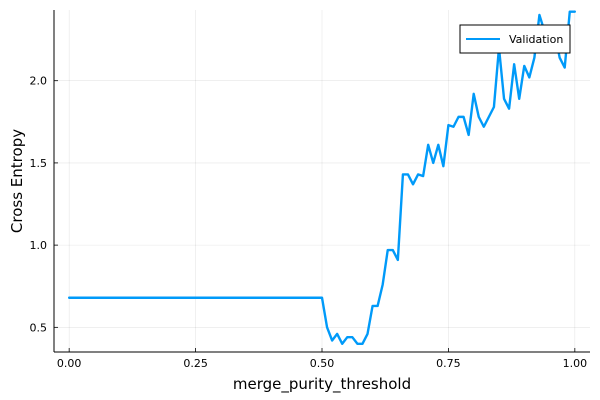 The width and height of the screenshot is (600, 400). What do you see at coordinates (69, 363) in the screenshot?
I see `x-tick-label: 0.00` at bounding box center [69, 363].